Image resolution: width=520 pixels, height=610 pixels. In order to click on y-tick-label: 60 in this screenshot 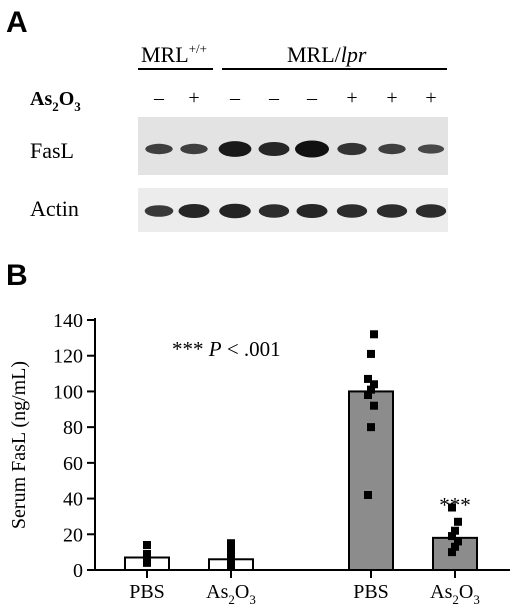, I will do `click(73, 464)`.